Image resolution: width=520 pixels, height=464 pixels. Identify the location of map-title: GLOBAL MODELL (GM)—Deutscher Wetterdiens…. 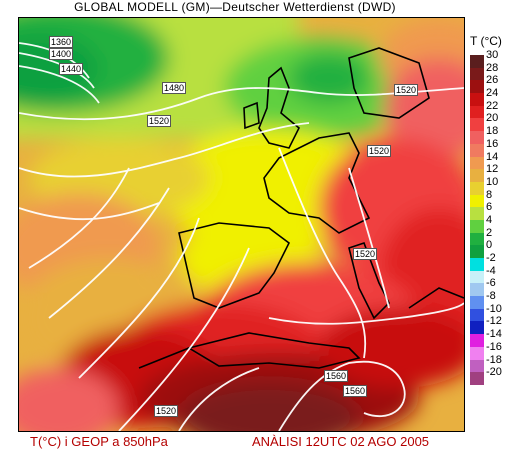
(235, 7).